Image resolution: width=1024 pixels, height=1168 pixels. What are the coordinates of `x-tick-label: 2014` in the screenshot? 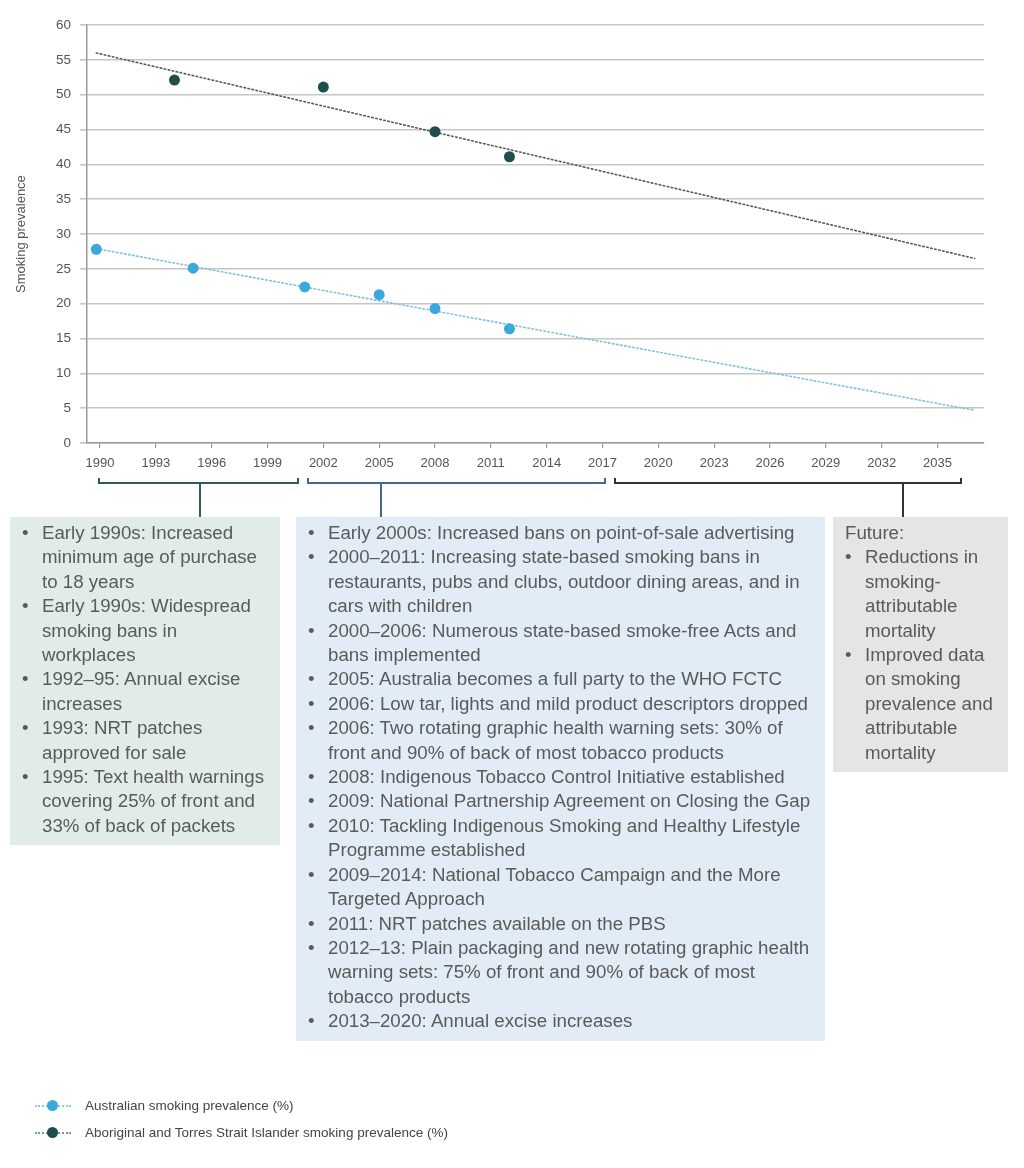 It's located at (547, 463).